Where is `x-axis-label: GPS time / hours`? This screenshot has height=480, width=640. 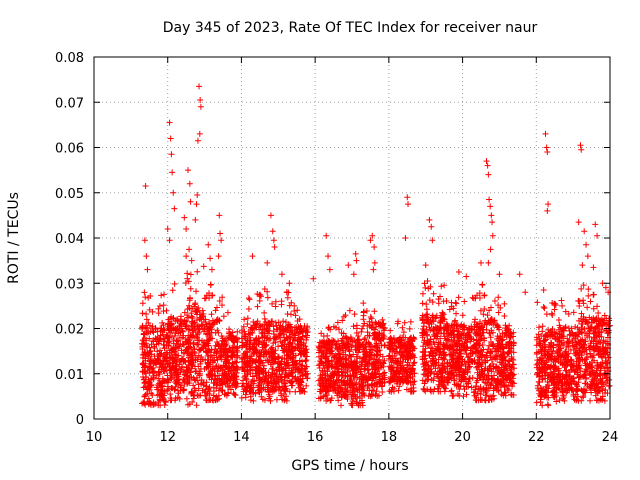 x-axis-label: GPS time / hours is located at coordinates (349, 466).